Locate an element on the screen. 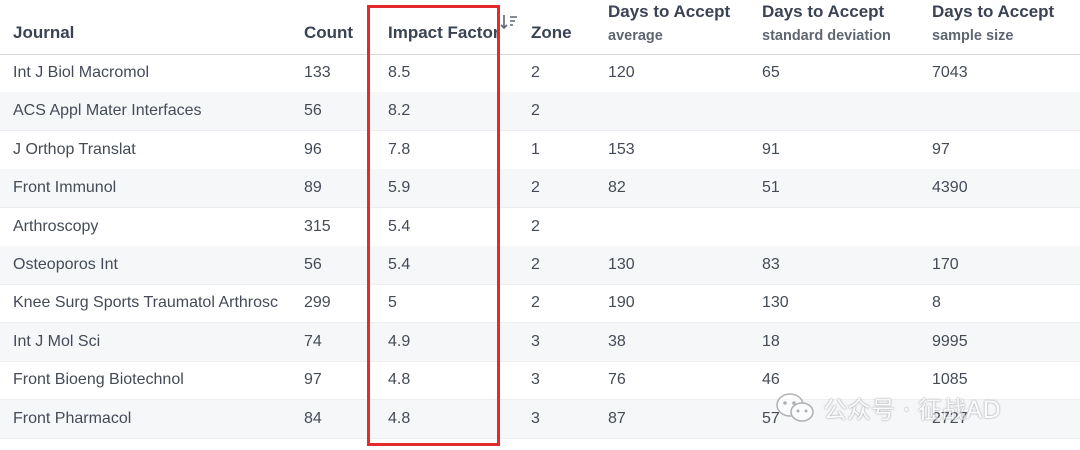 The height and width of the screenshot is (450, 1080). cell-days-average: 190 is located at coordinates (621, 303).